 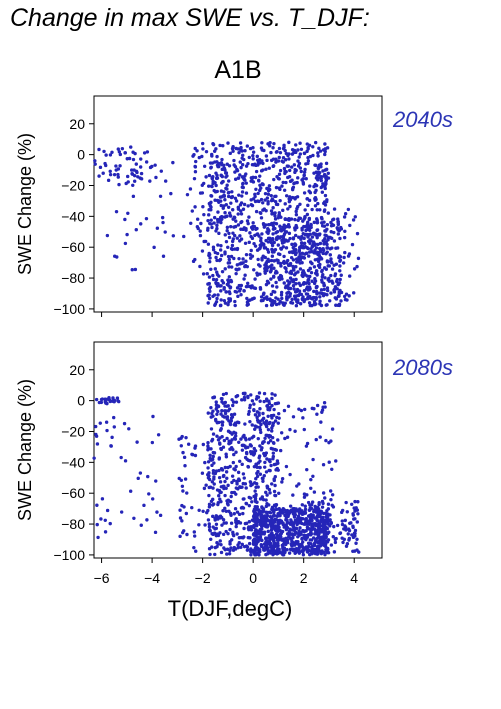 I want to click on y-tick-label: 0, so click(x=81, y=155).